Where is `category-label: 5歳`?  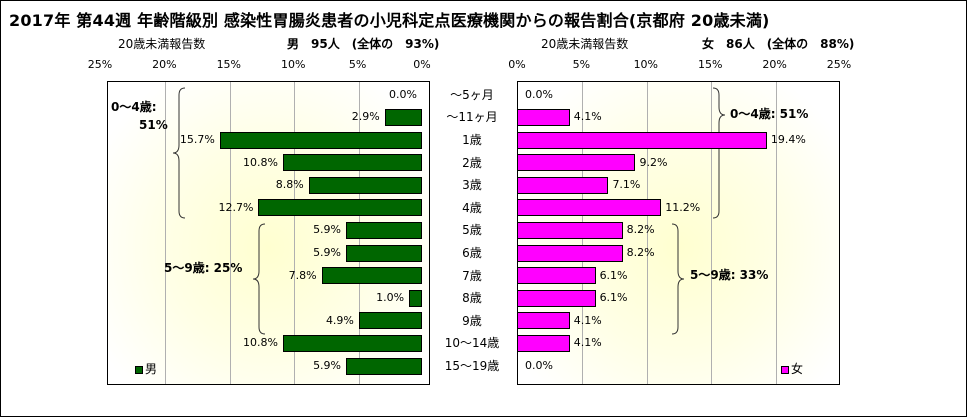 category-label: 5歳 is located at coordinates (472, 230).